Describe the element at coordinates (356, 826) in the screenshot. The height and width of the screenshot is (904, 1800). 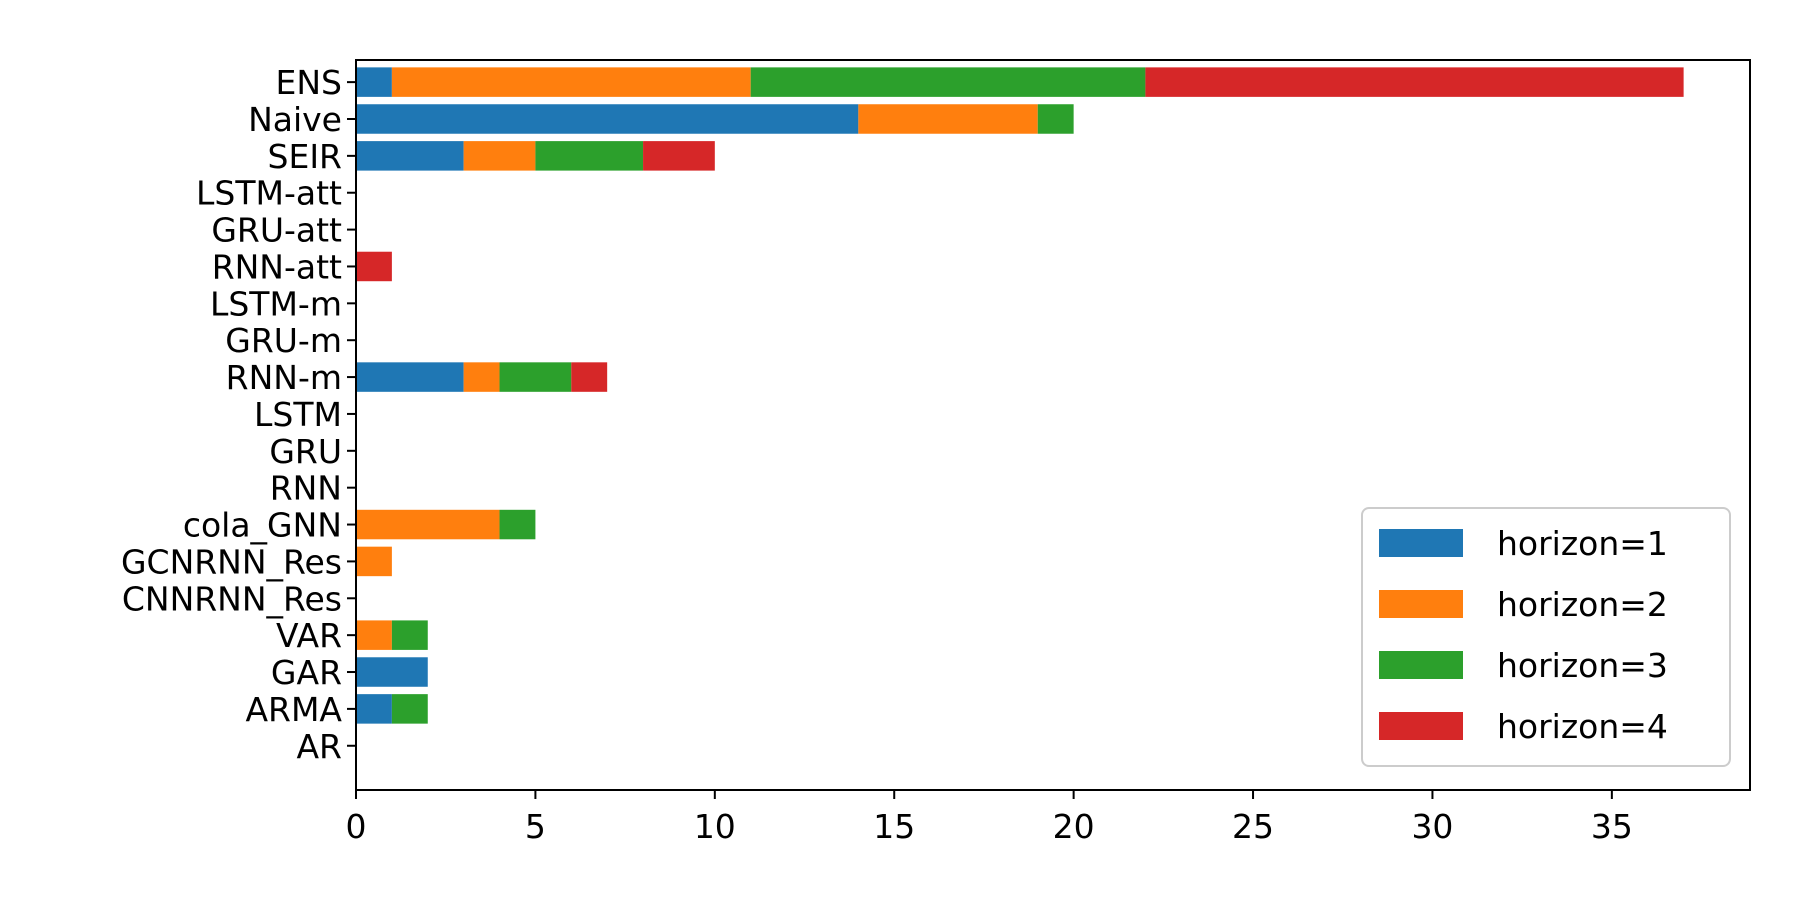
I see `x-tick-label: 0` at that location.